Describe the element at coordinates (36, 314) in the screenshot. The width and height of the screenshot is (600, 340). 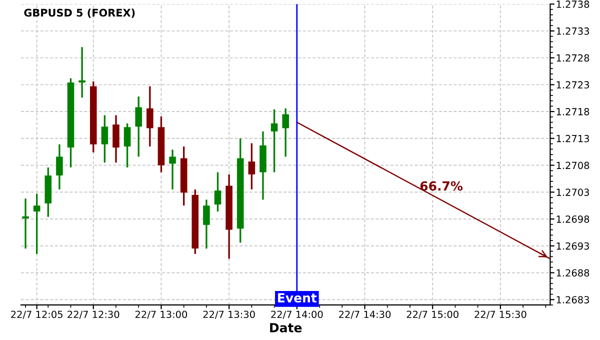
I see `x-tick-label: 22/7 12:05` at that location.